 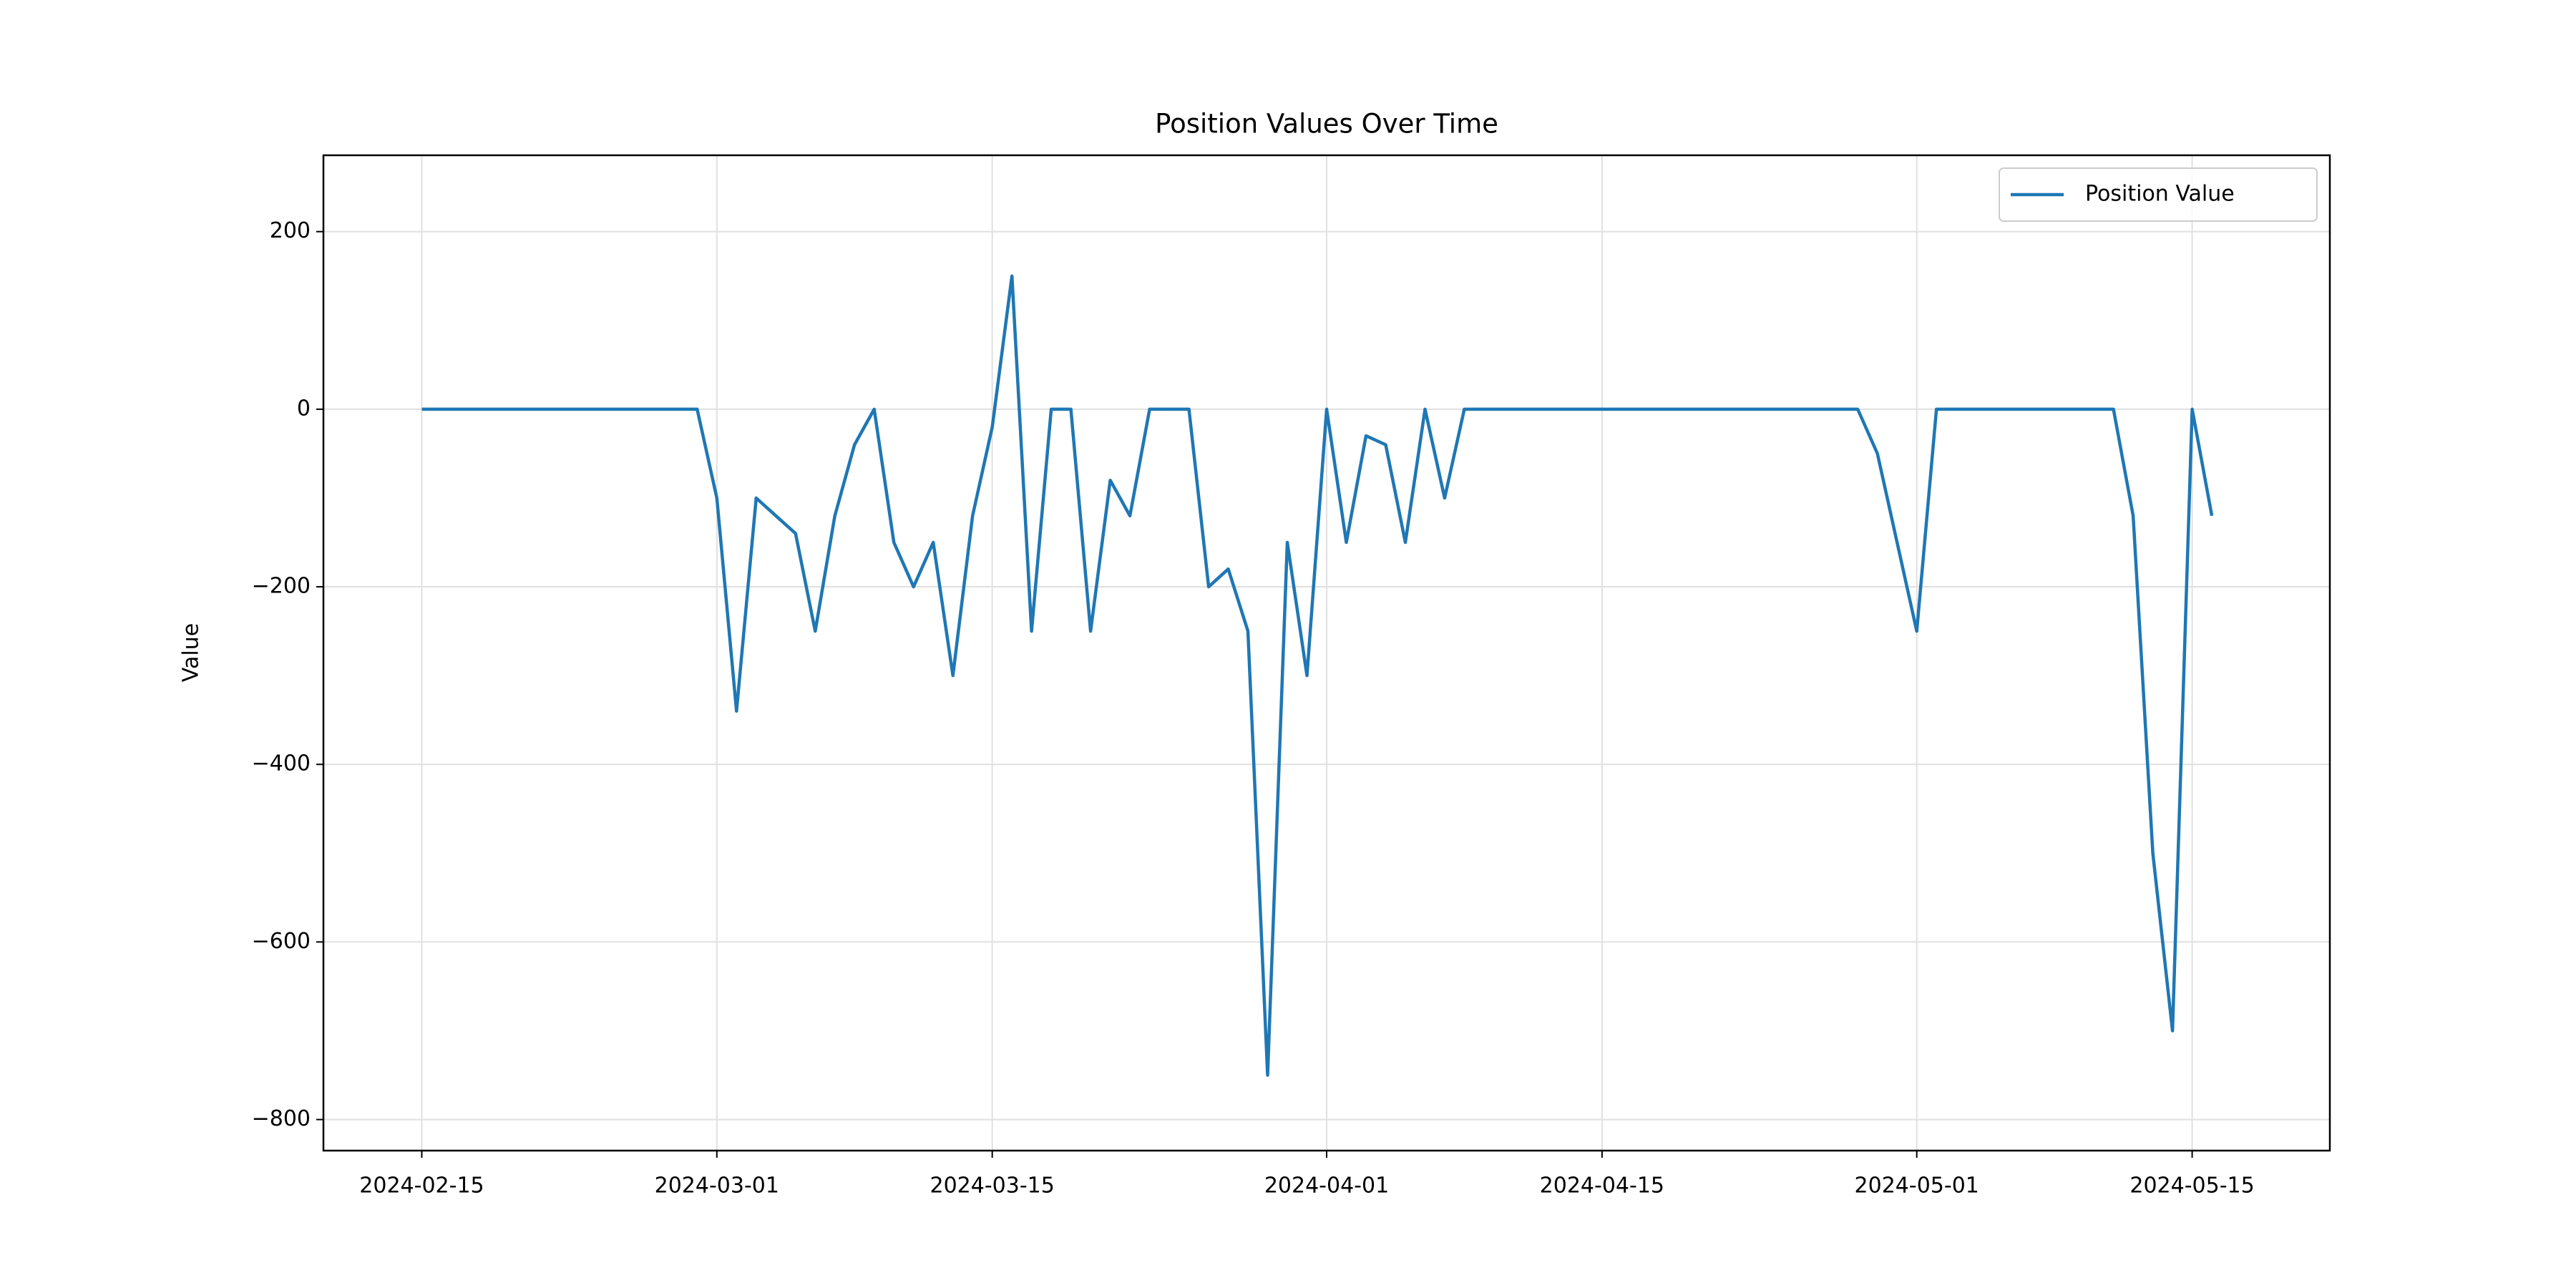 I want to click on legend-label: Position Value, so click(x=2160, y=194).